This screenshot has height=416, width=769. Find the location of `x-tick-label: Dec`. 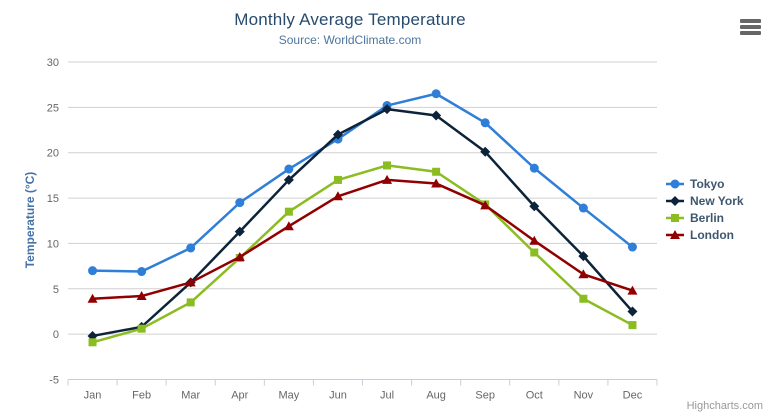

x-tick-label: Dec is located at coordinates (633, 396).